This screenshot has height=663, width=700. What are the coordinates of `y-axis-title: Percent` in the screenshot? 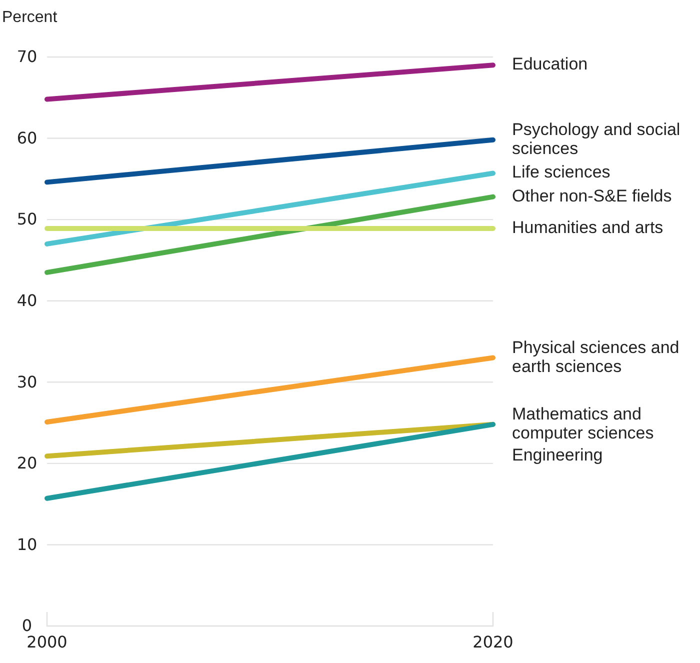 It's located at (30, 17).